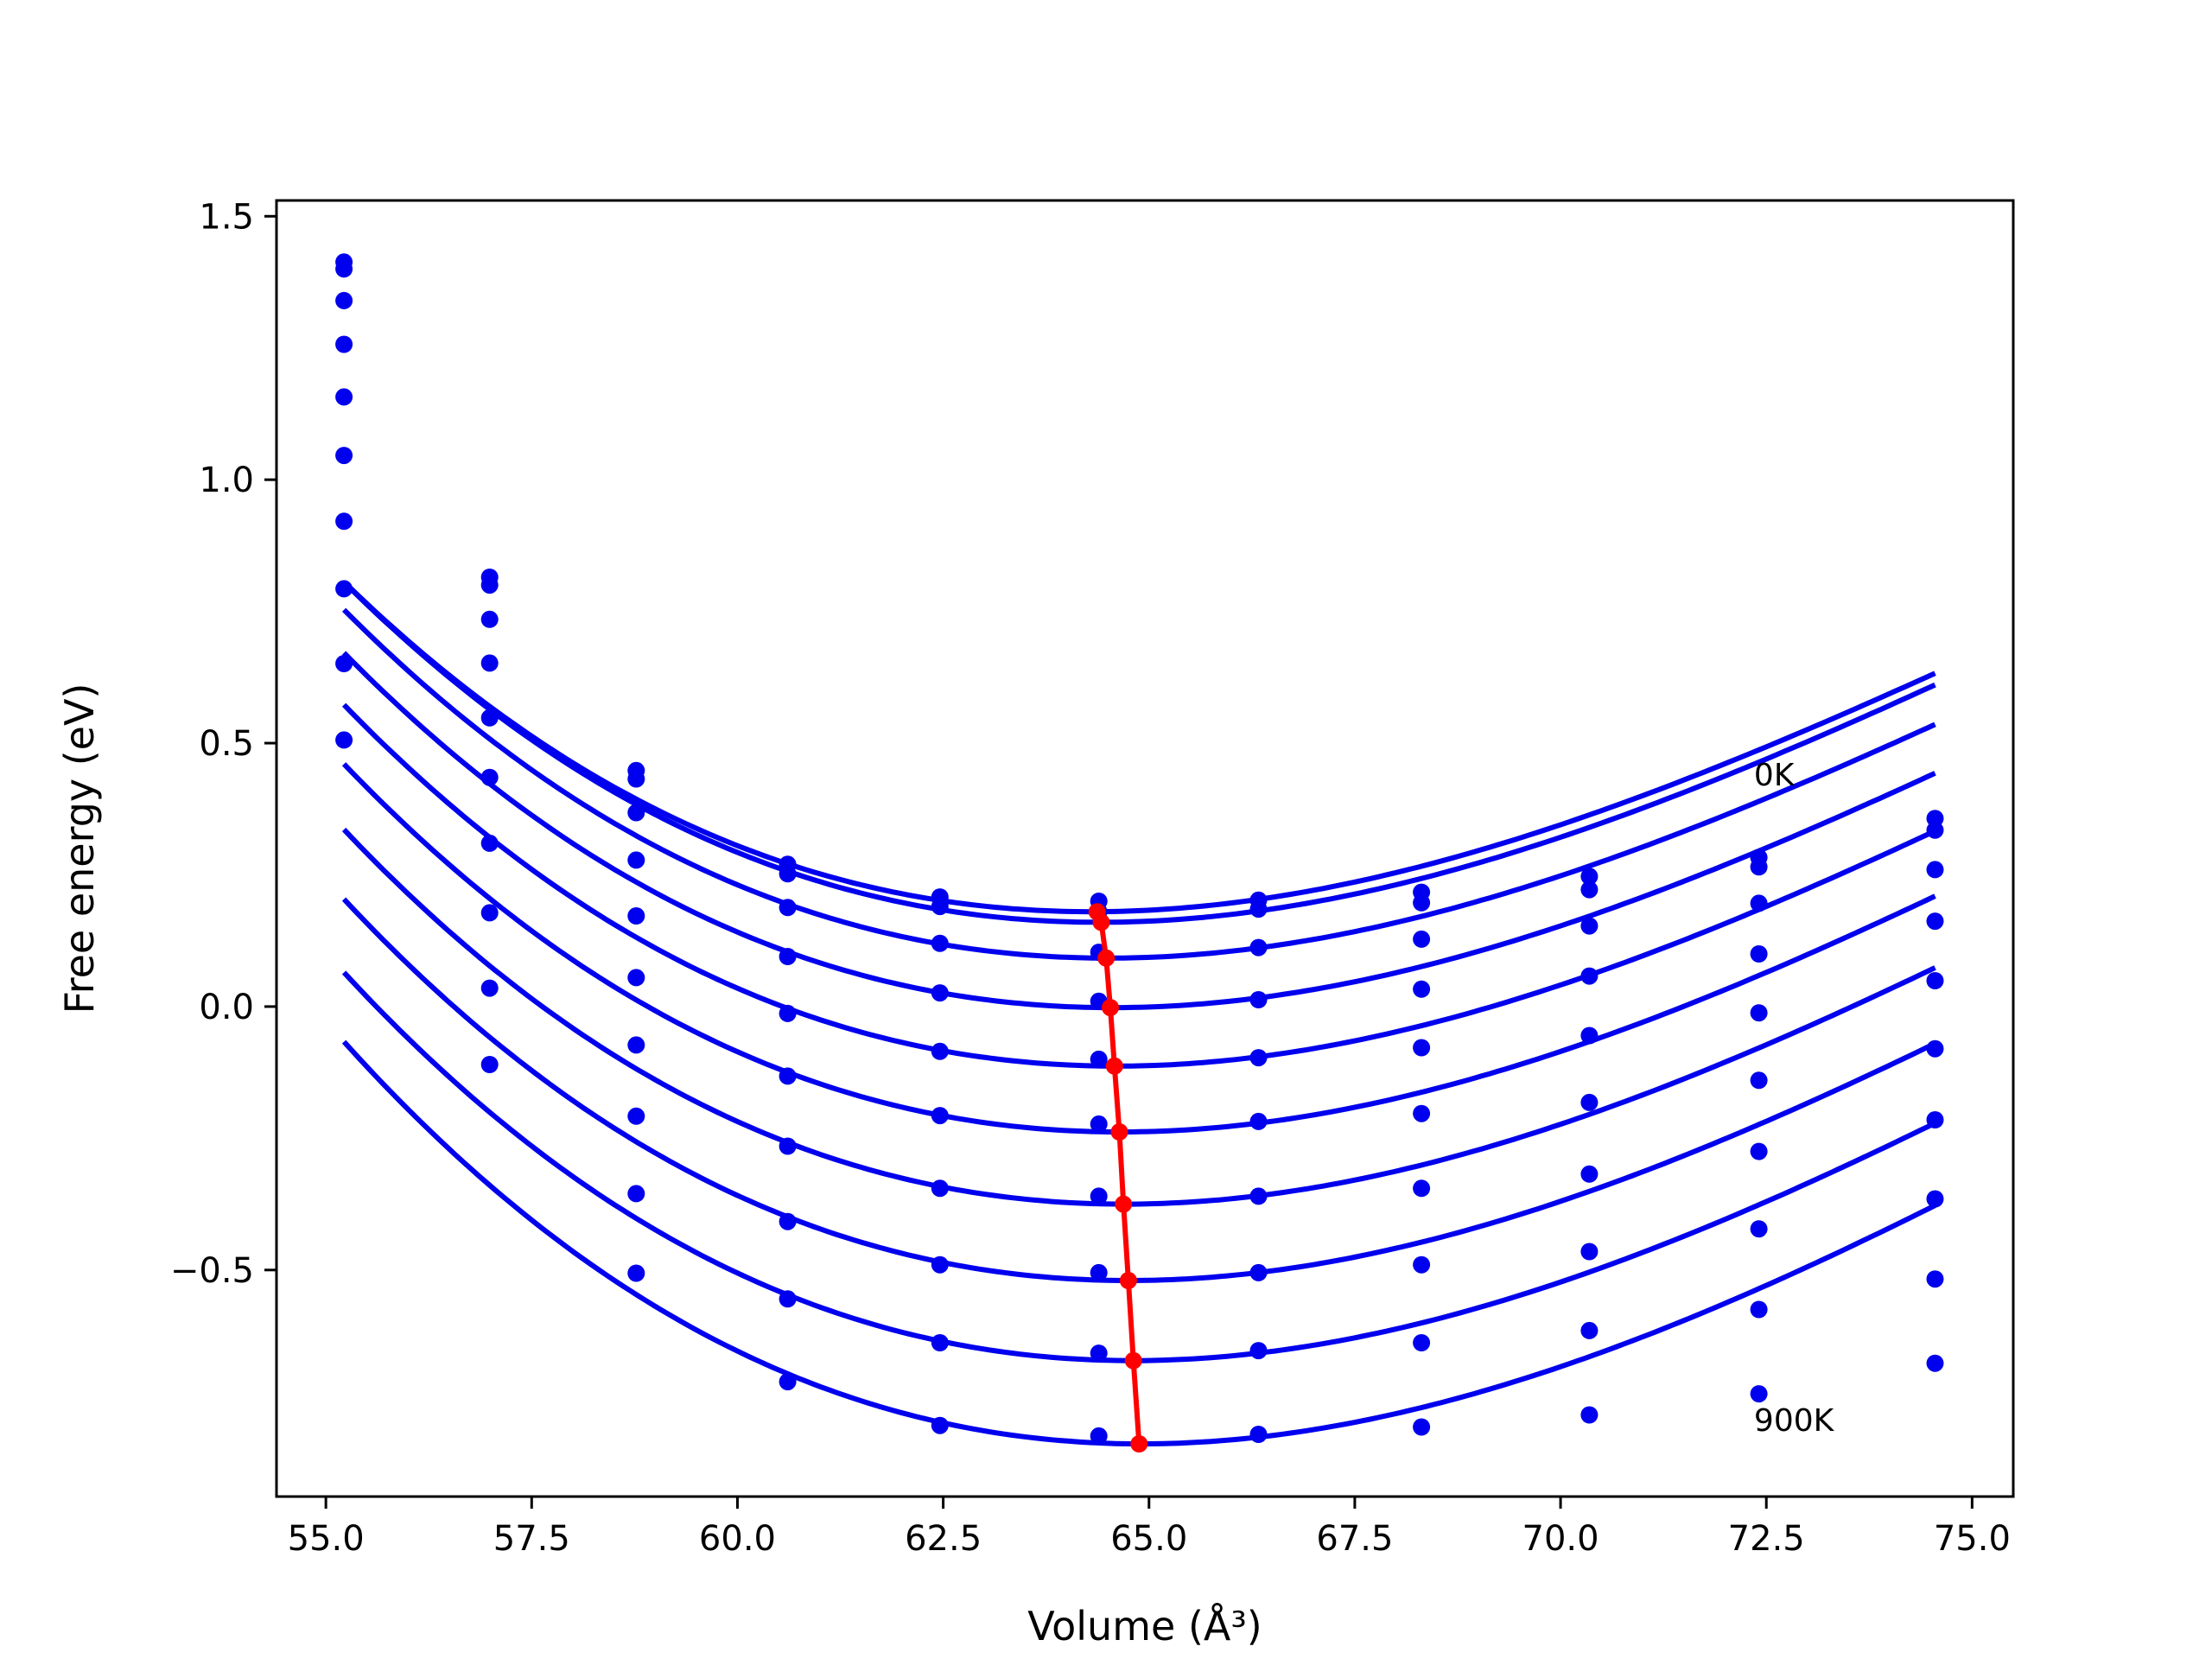 This screenshot has height=1659, width=2212. What do you see at coordinates (226, 1007) in the screenshot?
I see `y-tick-label-1: 0.0` at bounding box center [226, 1007].